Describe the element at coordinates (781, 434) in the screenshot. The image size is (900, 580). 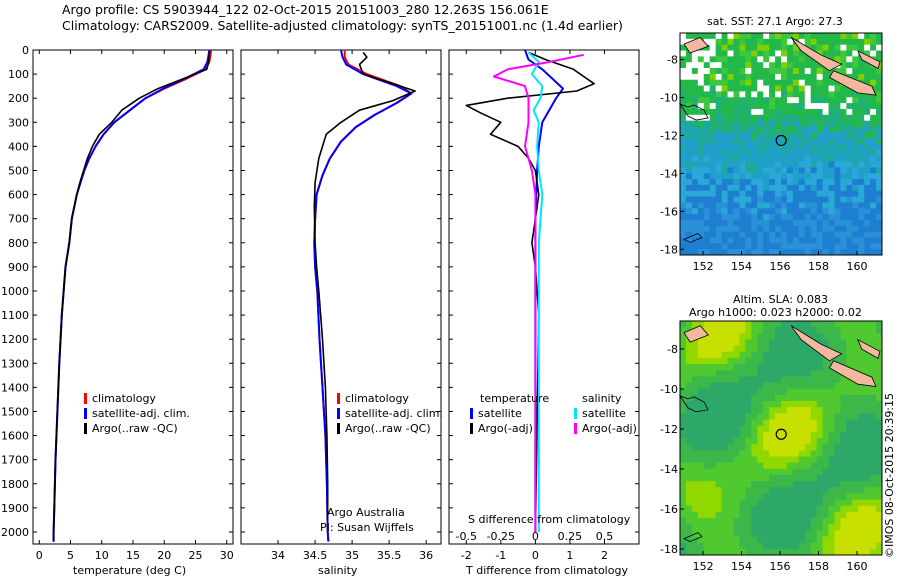
I see `float-marker` at that location.